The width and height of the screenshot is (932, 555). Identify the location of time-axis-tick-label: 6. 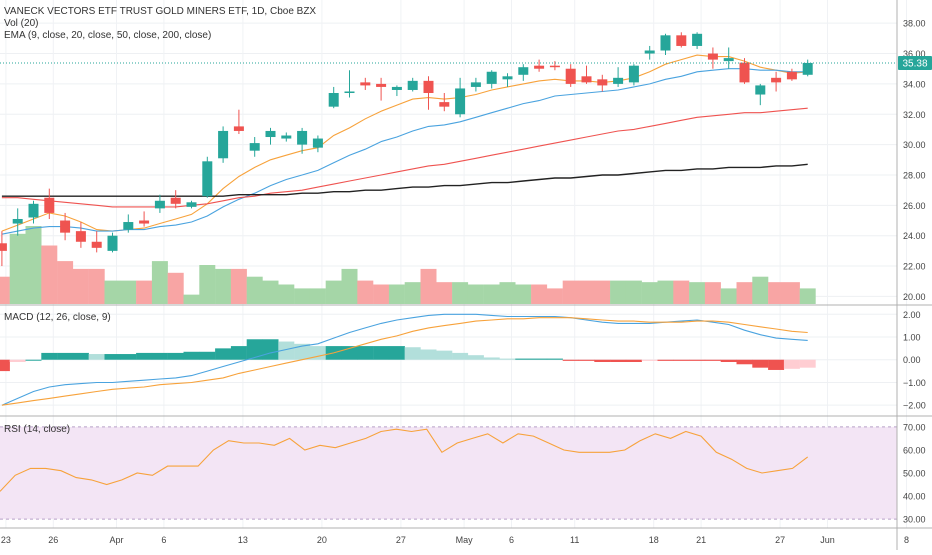
(511, 540).